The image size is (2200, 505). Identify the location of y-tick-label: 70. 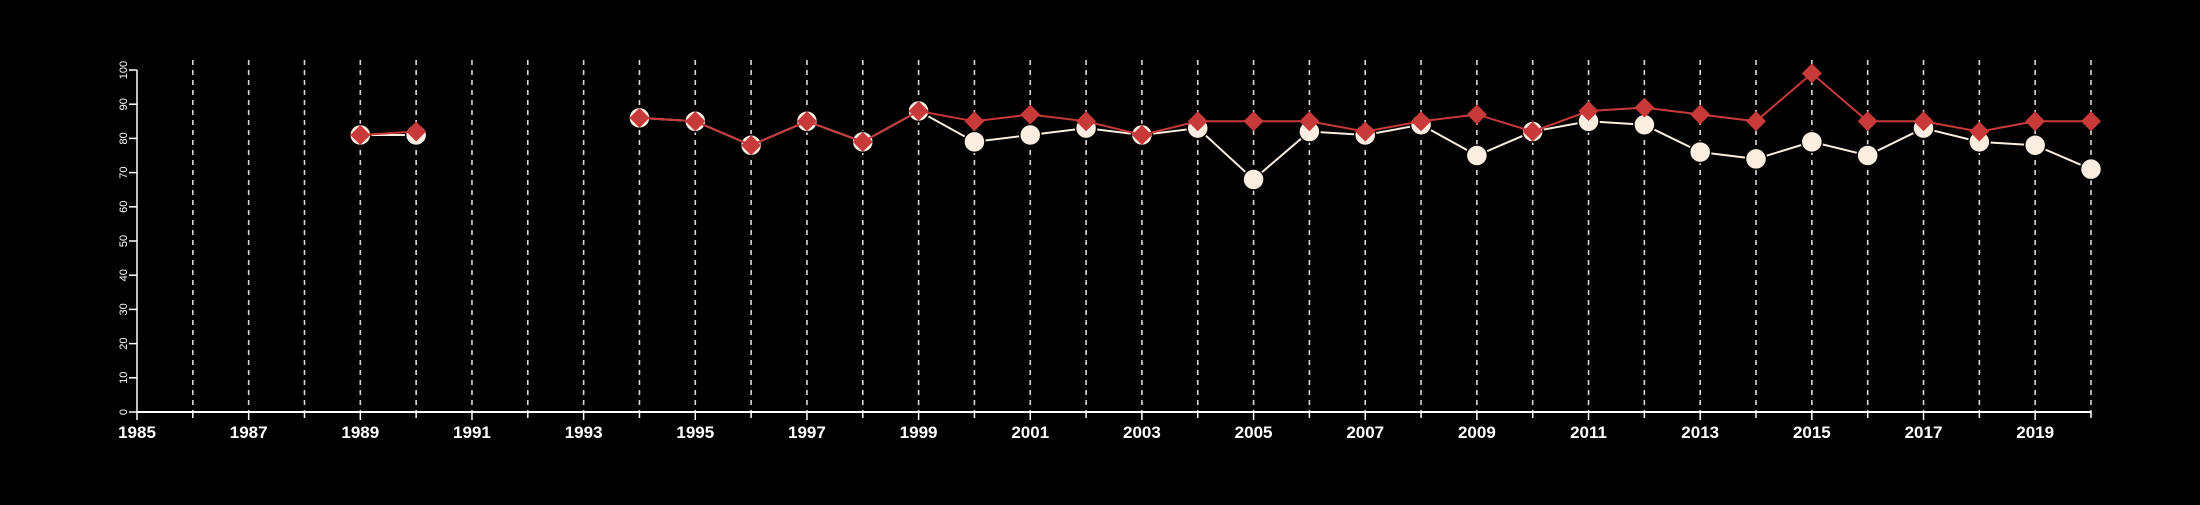
(124, 172).